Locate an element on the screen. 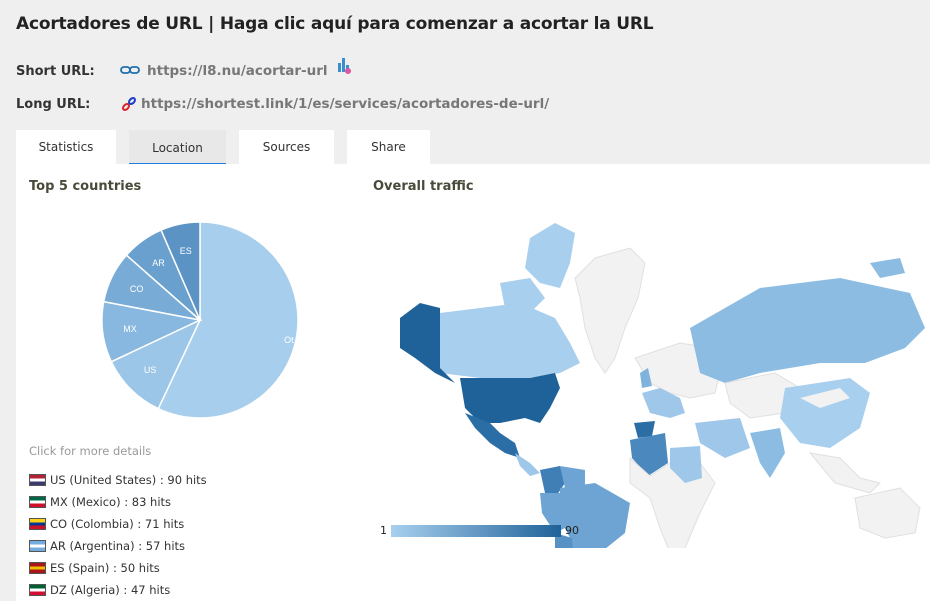  country-label: US (United States) : 90 hits is located at coordinates (128, 480).